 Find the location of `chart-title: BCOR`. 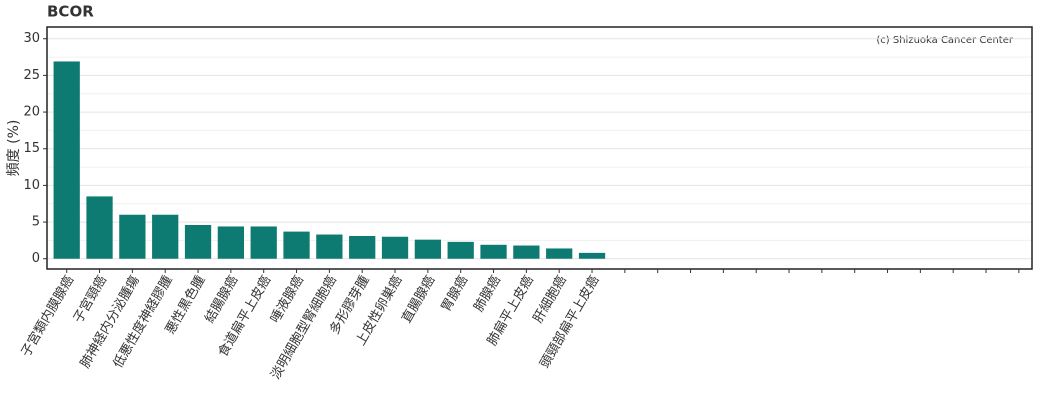

chart-title: BCOR is located at coordinates (70, 12).